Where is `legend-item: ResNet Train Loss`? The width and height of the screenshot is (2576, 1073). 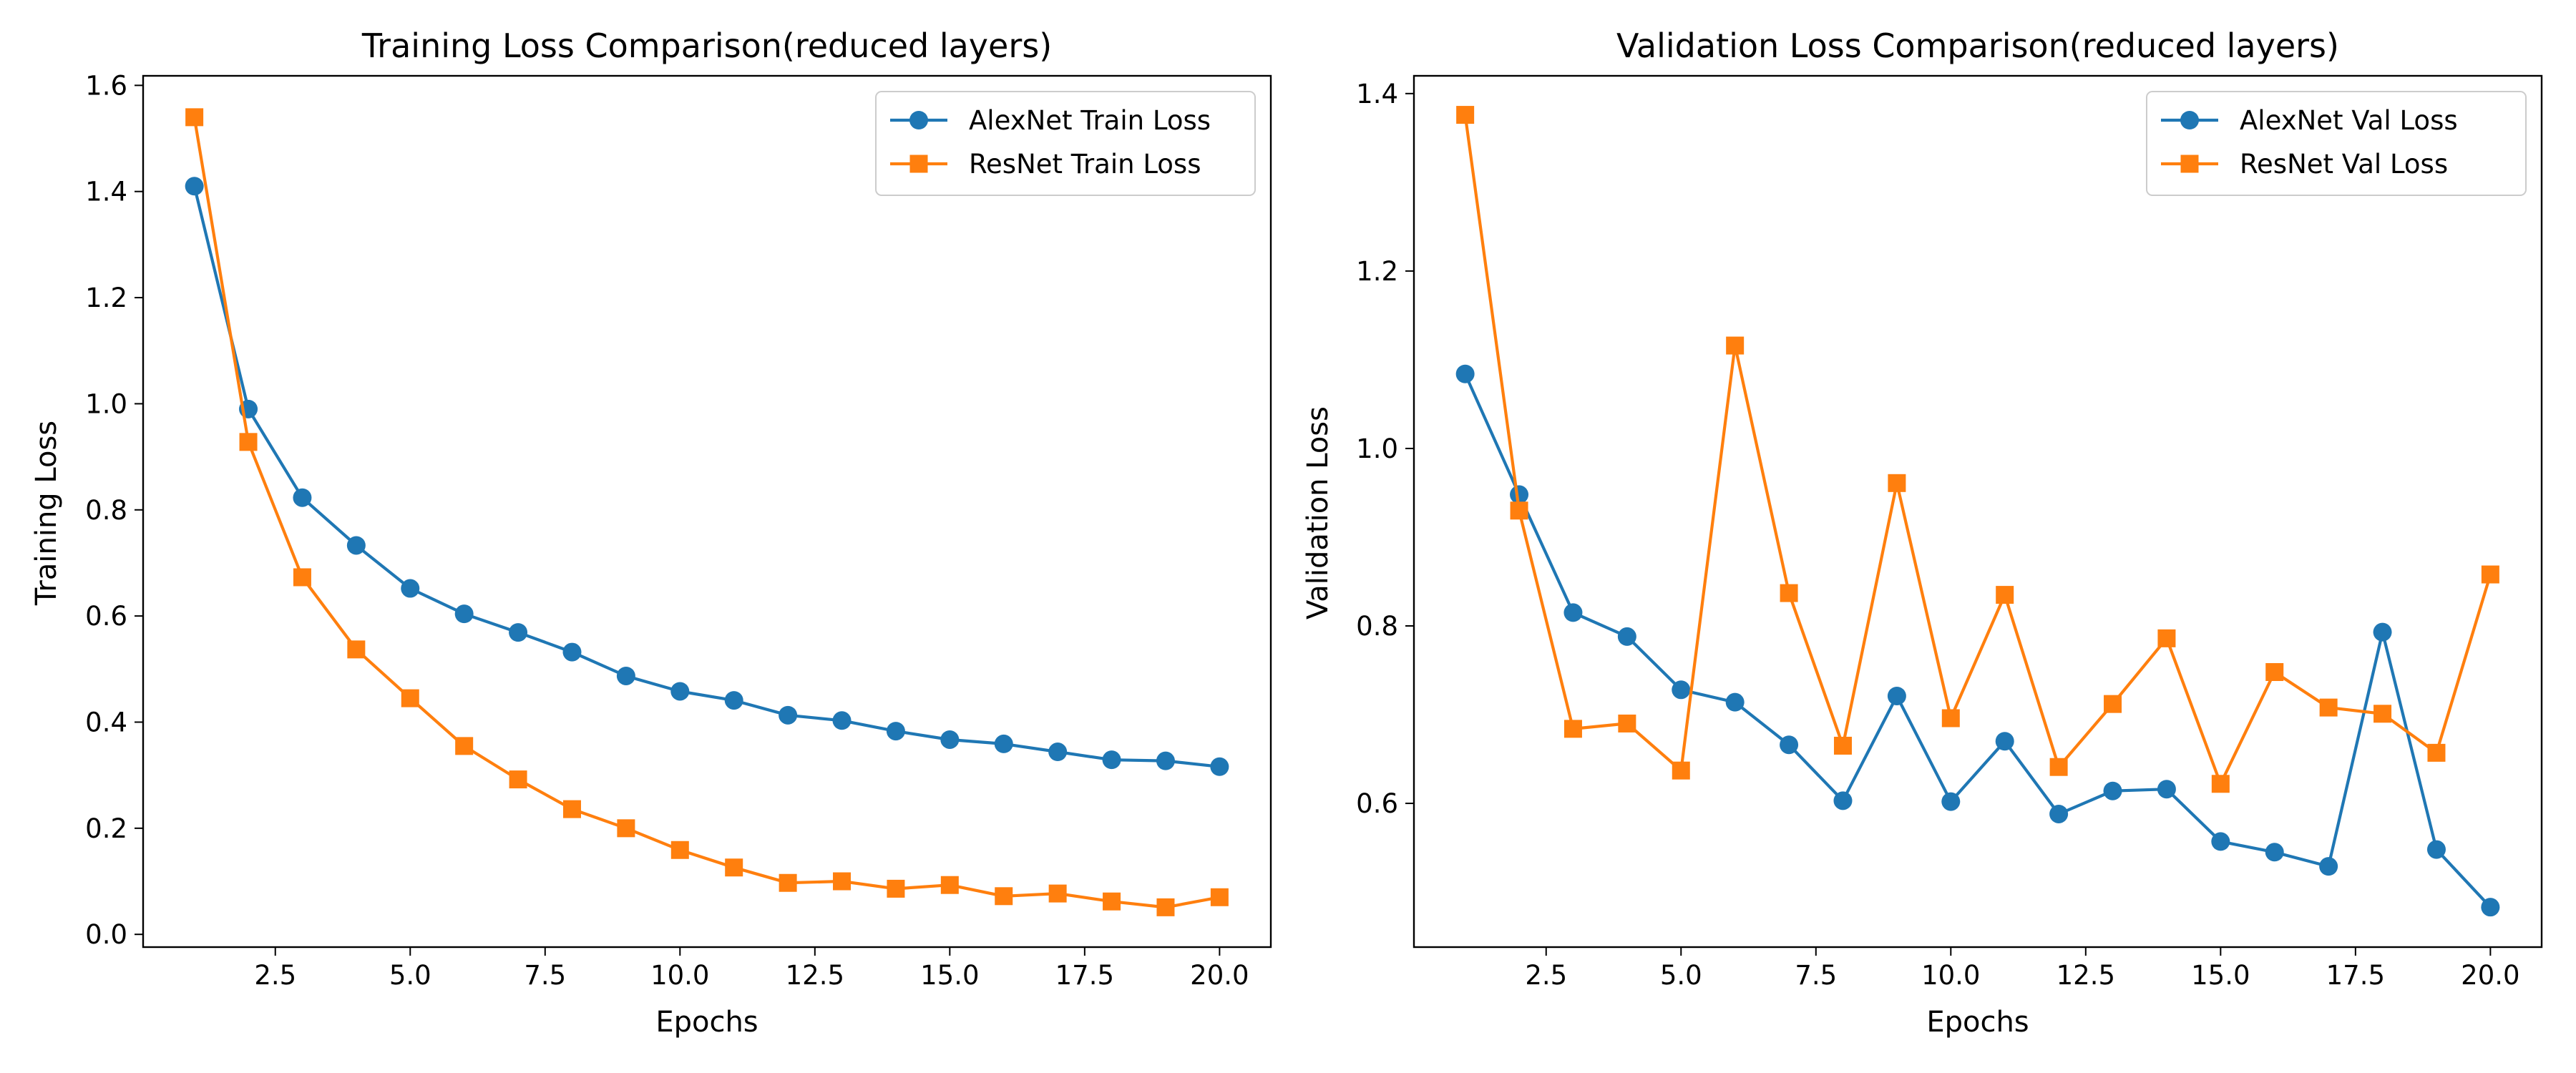
legend-item: ResNet Train Loss is located at coordinates (1045, 164).